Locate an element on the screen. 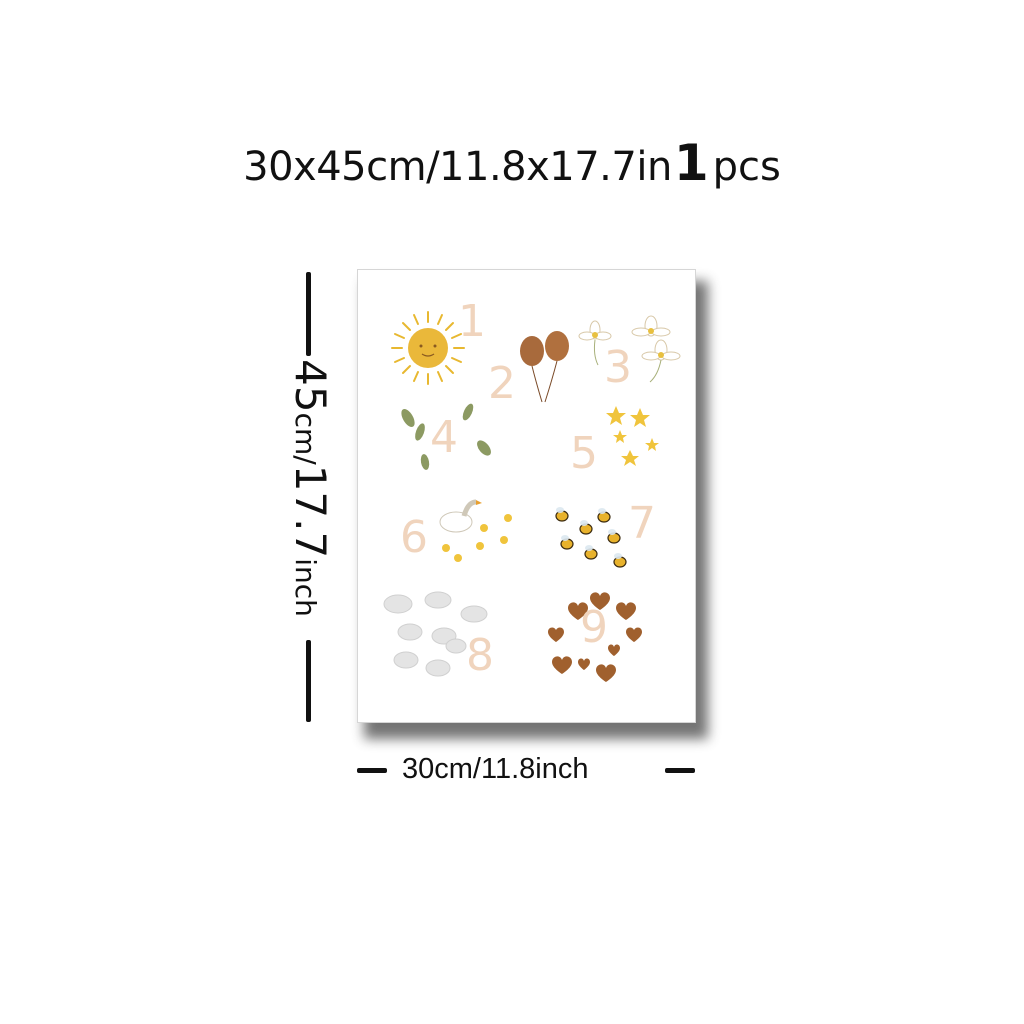 The width and height of the screenshot is (1024, 1024). numeral-6: 6 is located at coordinates (414, 537).